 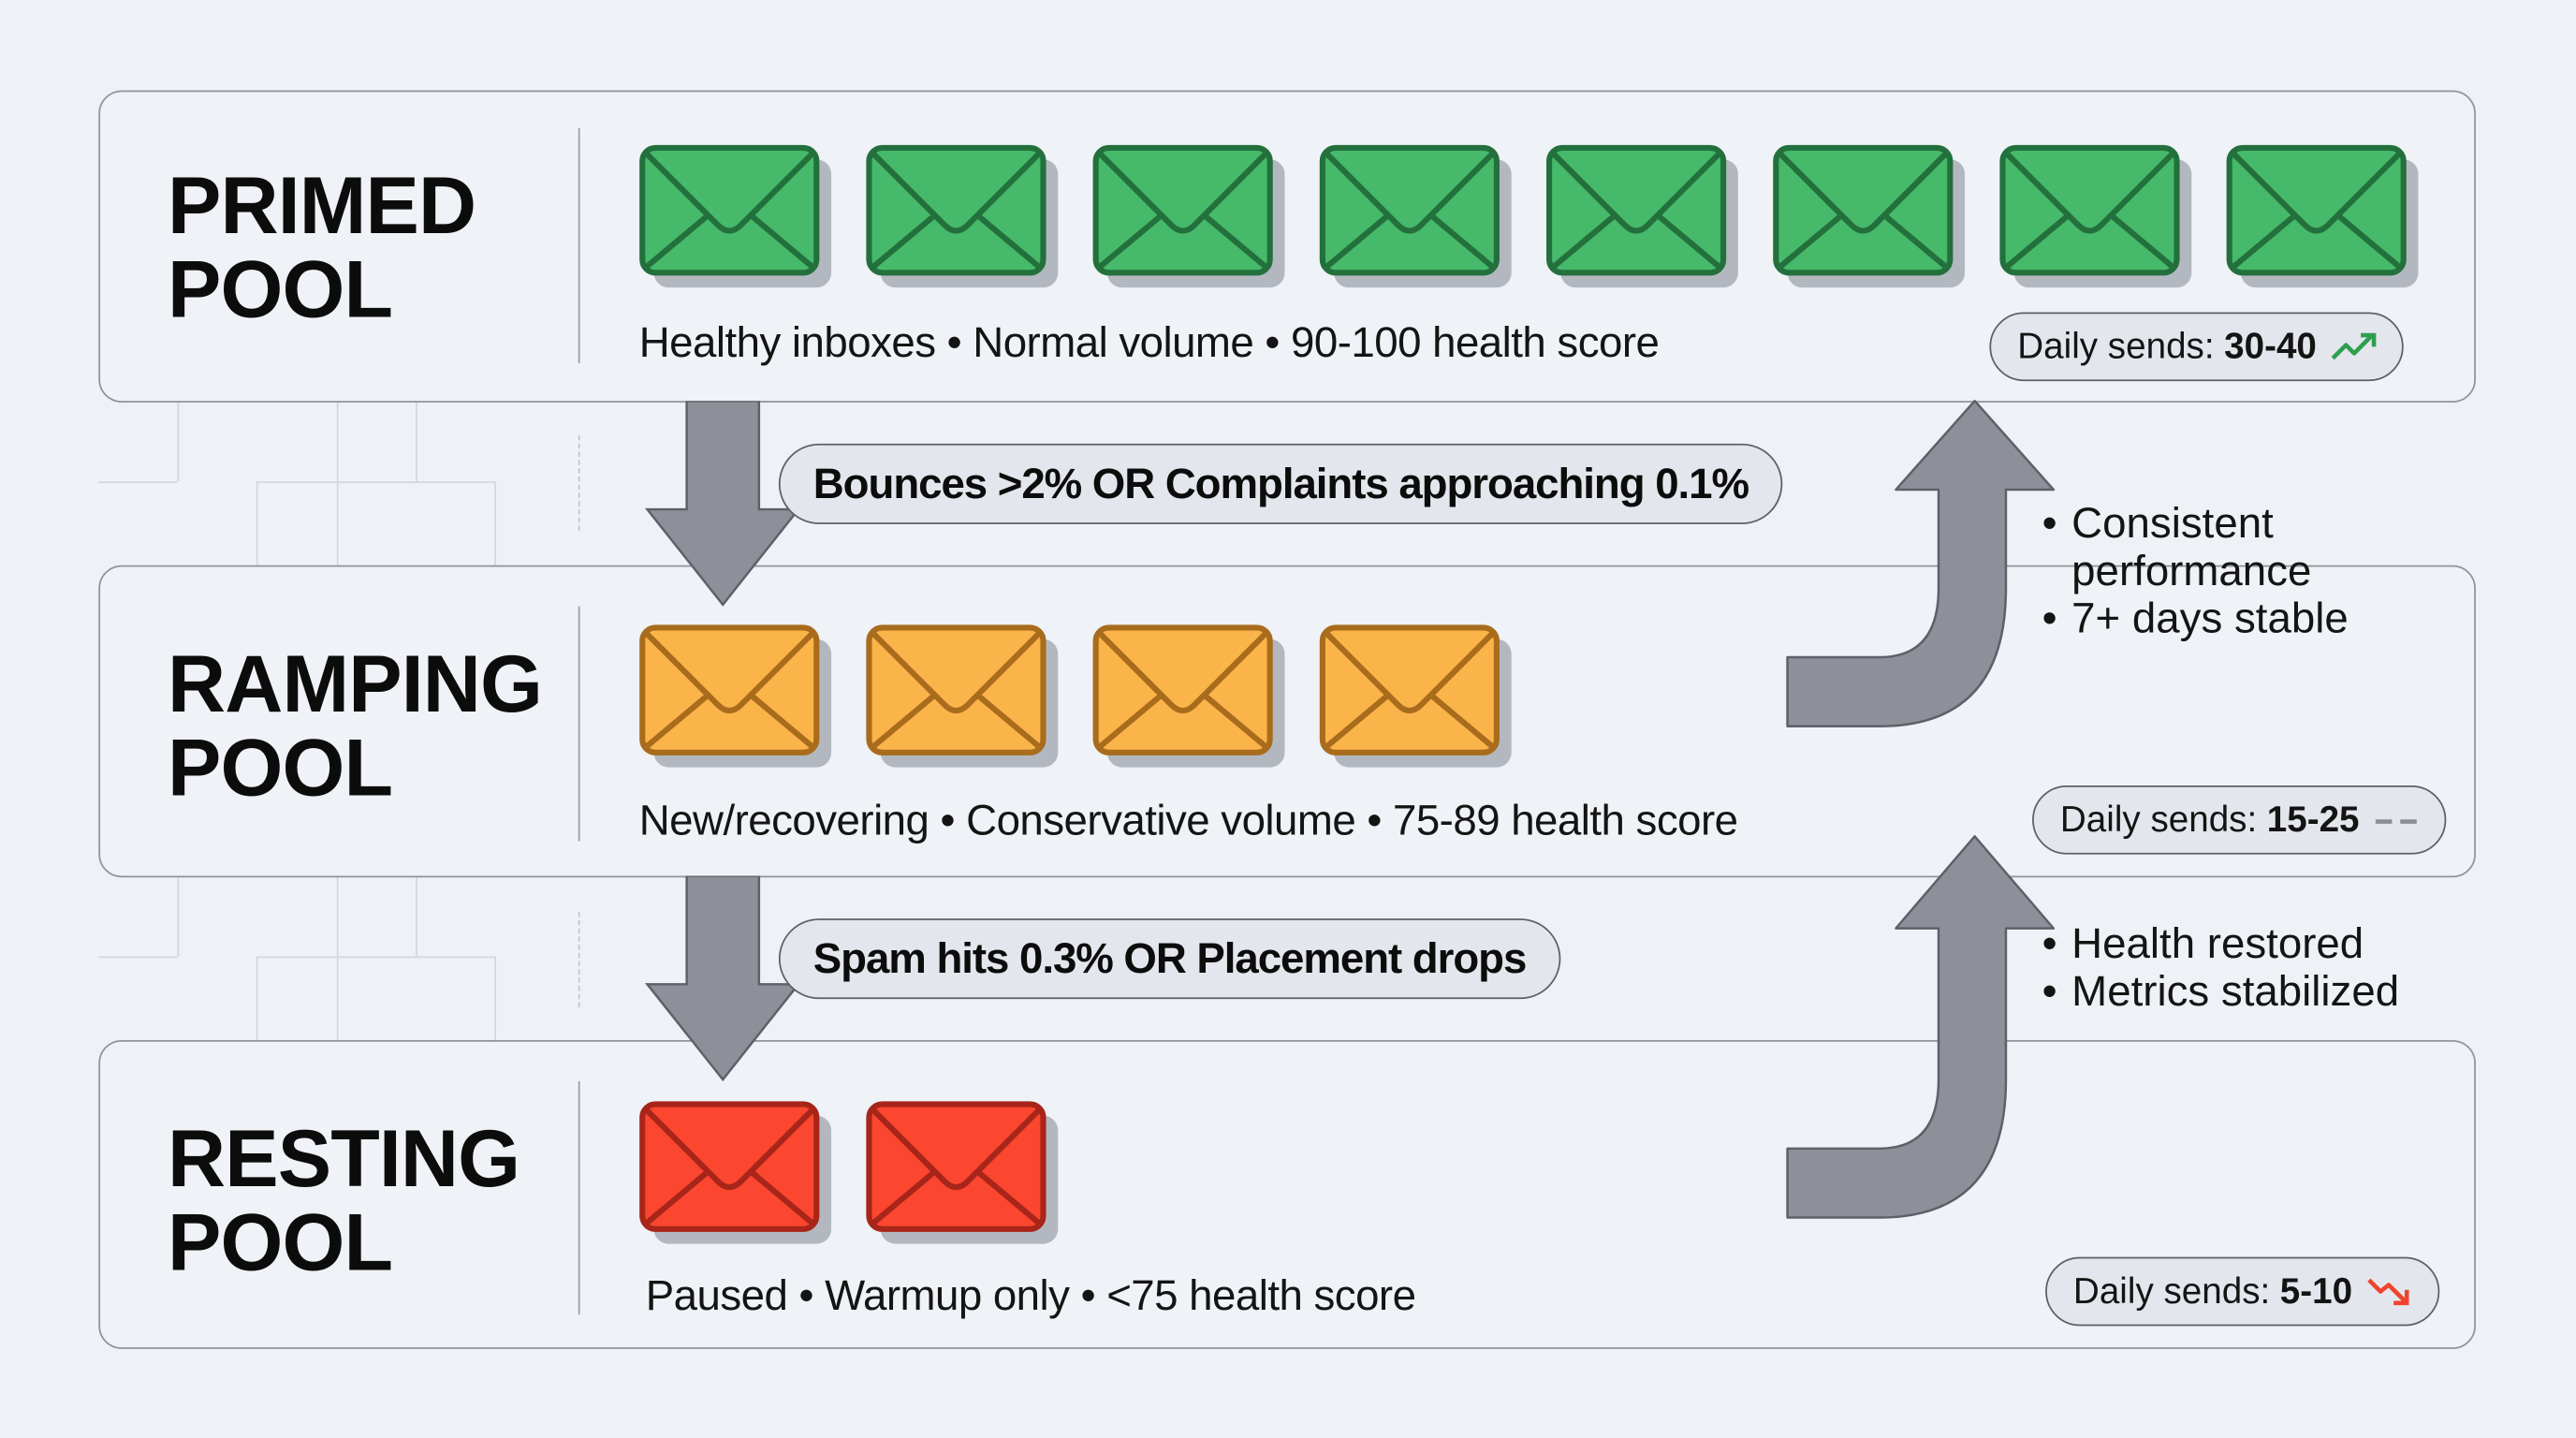 What do you see at coordinates (2388, 1292) in the screenshot?
I see `trend-down-icon` at bounding box center [2388, 1292].